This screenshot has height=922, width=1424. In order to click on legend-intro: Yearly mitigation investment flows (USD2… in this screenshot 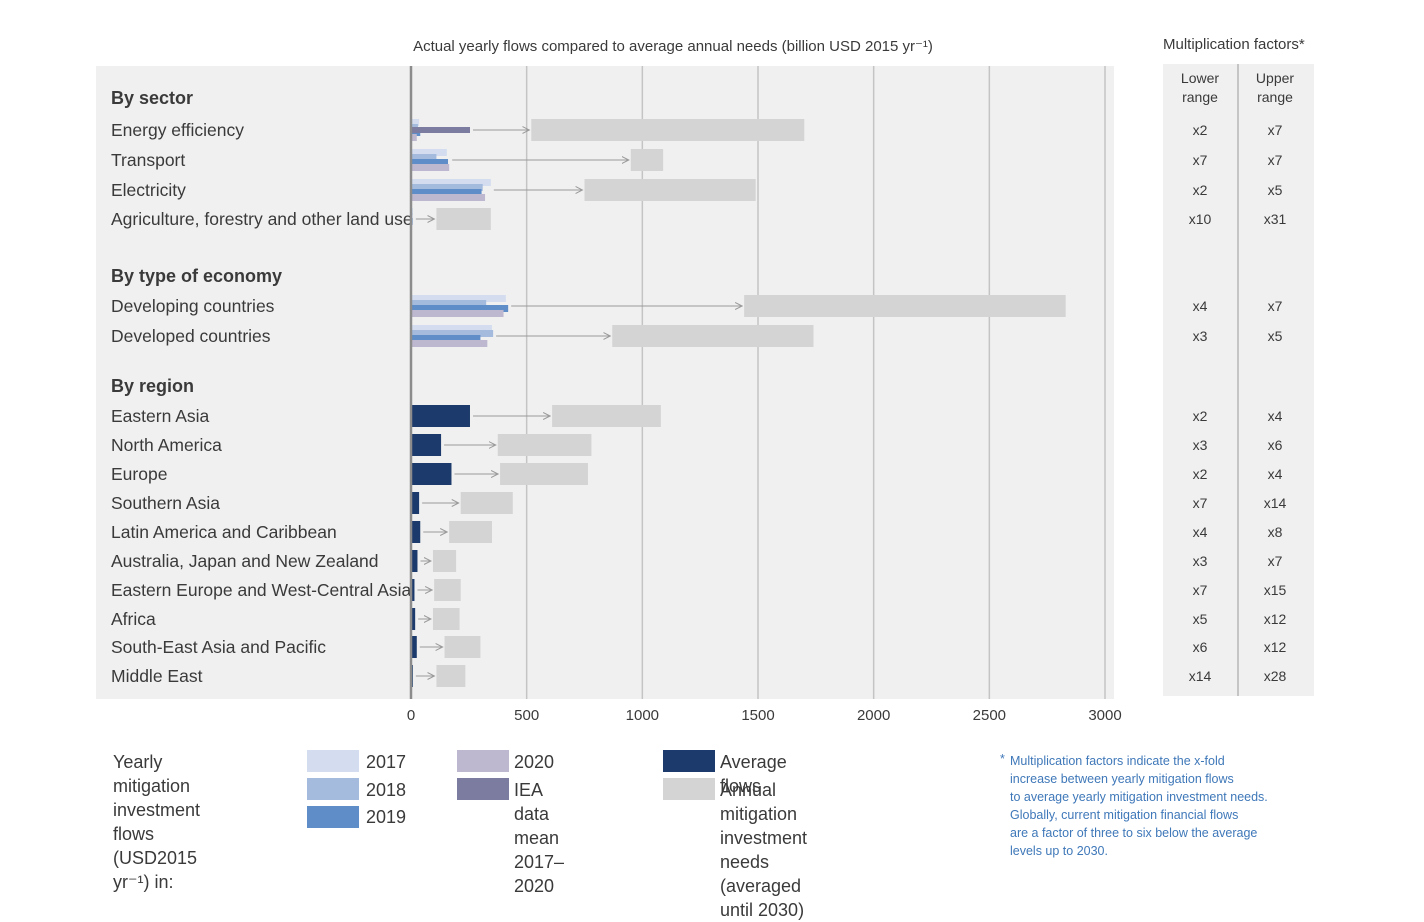, I will do `click(156, 822)`.